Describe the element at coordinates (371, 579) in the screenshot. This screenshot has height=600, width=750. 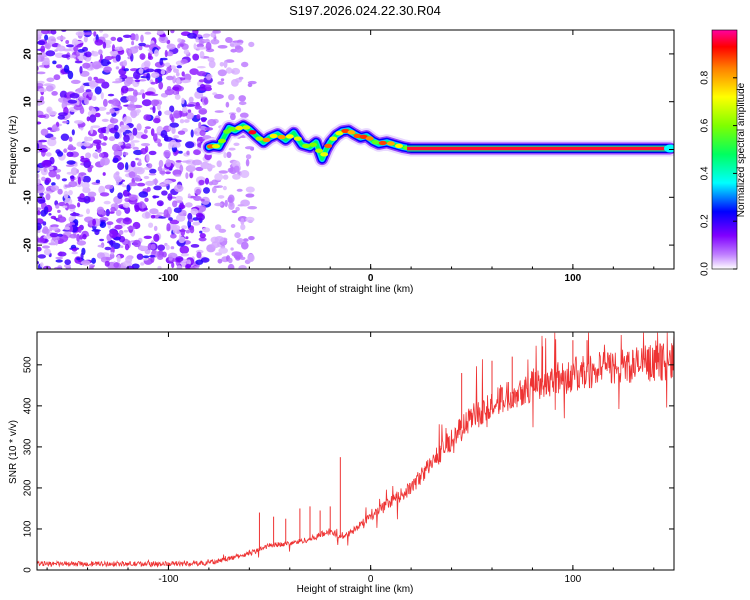
I see `snr-xtick-label: 0` at that location.